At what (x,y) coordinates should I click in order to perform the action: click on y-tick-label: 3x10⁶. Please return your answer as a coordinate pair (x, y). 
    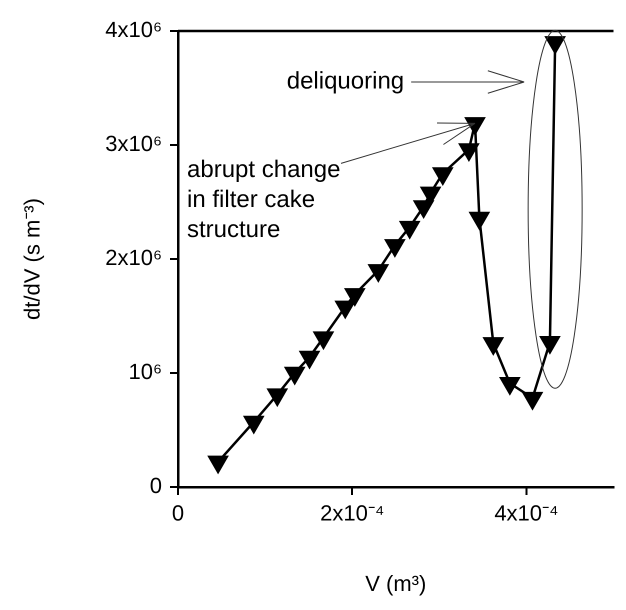
    Looking at the image, I should click on (133, 143).